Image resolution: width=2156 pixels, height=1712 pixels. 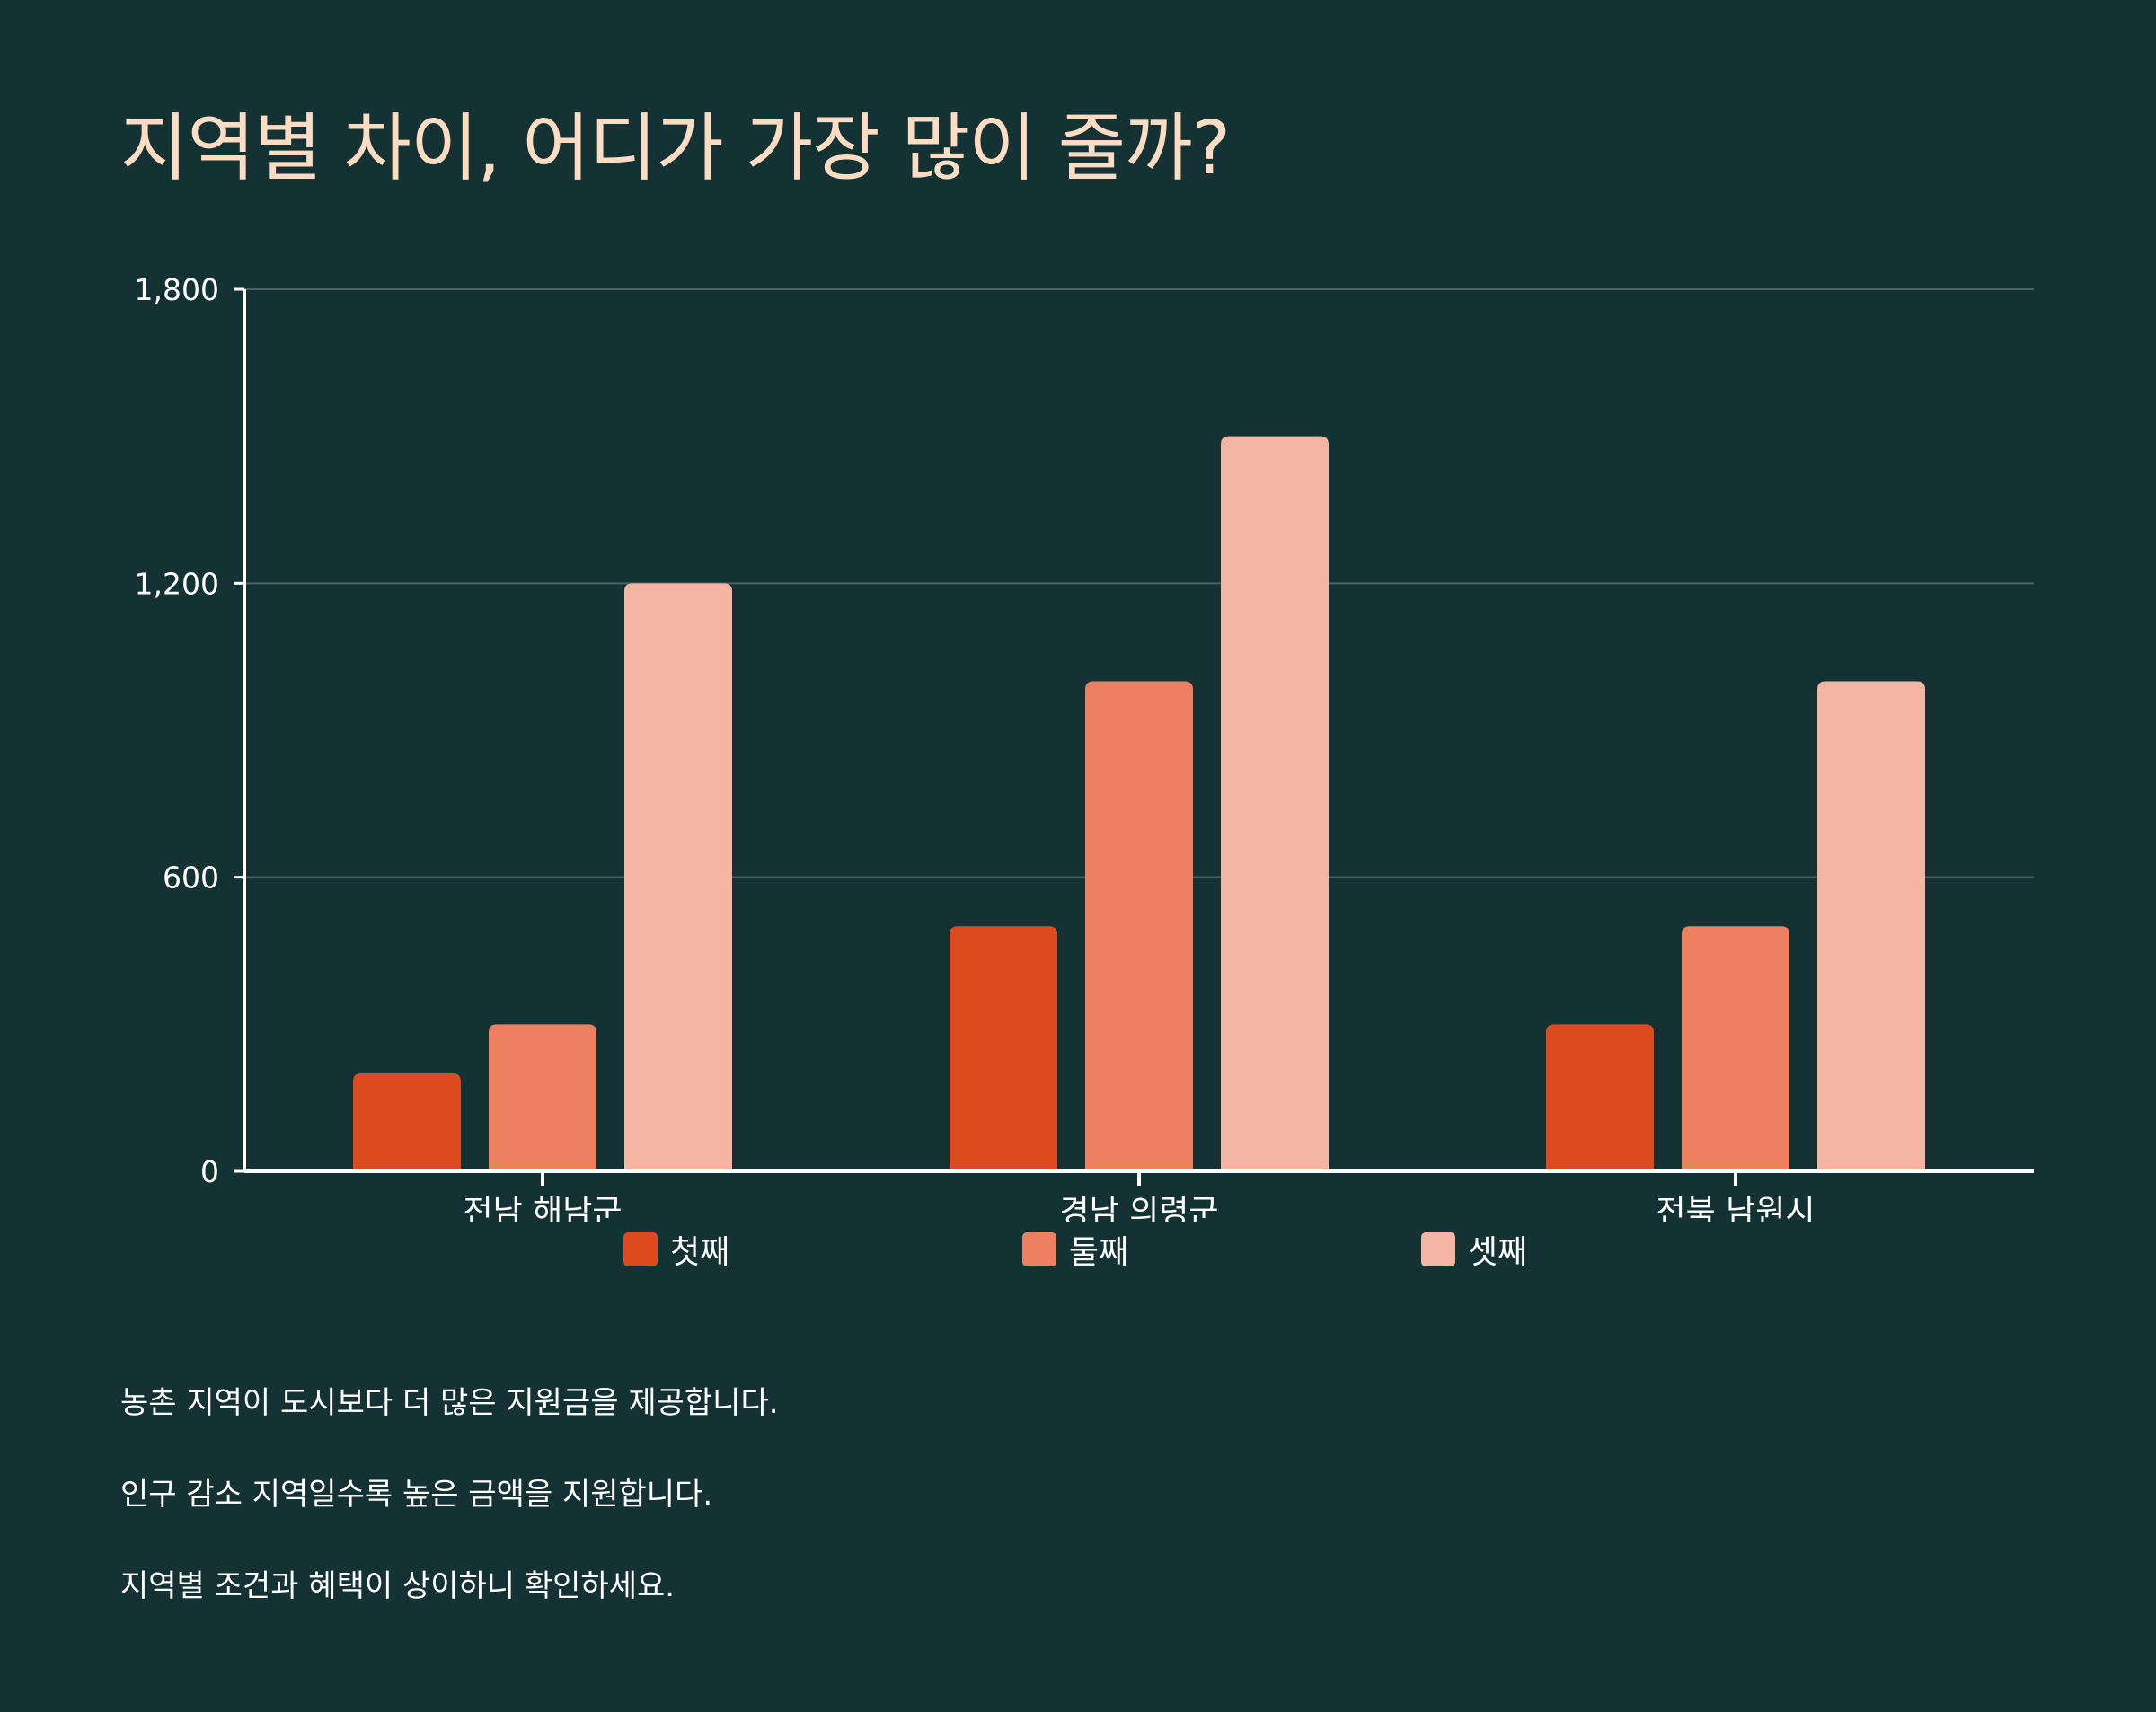 What do you see at coordinates (398, 1586) in the screenshot?
I see `note-3: 지역별 조건과 혜택이 상이하니 확인하세요.` at bounding box center [398, 1586].